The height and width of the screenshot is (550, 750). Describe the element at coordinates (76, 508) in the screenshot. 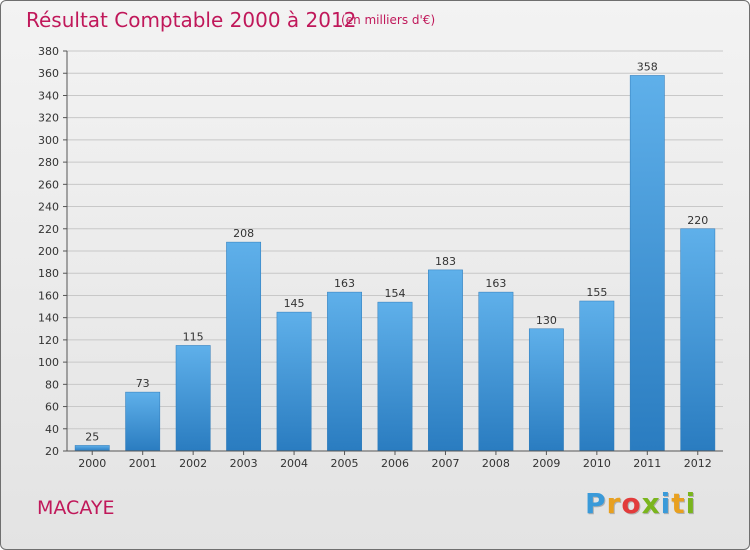

I see `commune-name: MACAYE` at that location.